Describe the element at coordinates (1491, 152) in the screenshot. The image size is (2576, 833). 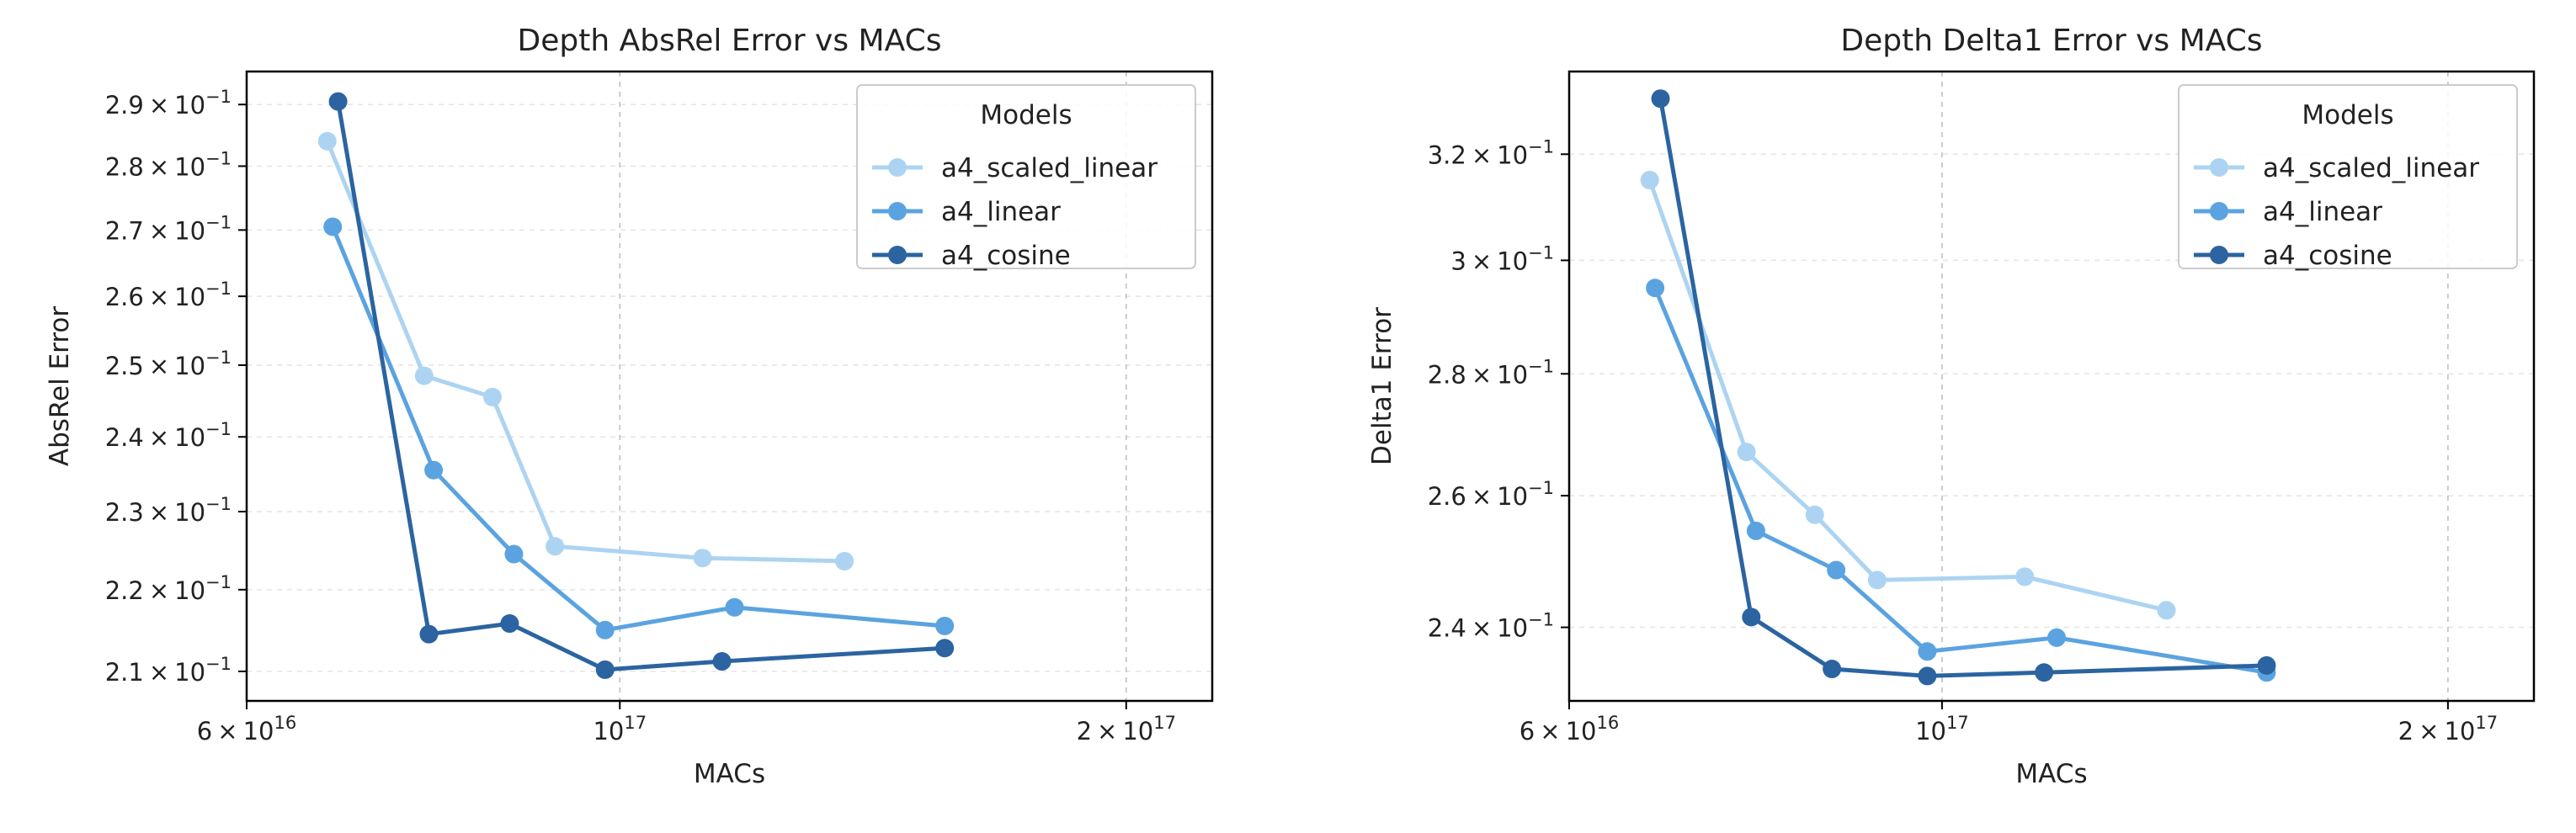
I see `y-tick-label: 3.2 × 10⁻¹` at that location.